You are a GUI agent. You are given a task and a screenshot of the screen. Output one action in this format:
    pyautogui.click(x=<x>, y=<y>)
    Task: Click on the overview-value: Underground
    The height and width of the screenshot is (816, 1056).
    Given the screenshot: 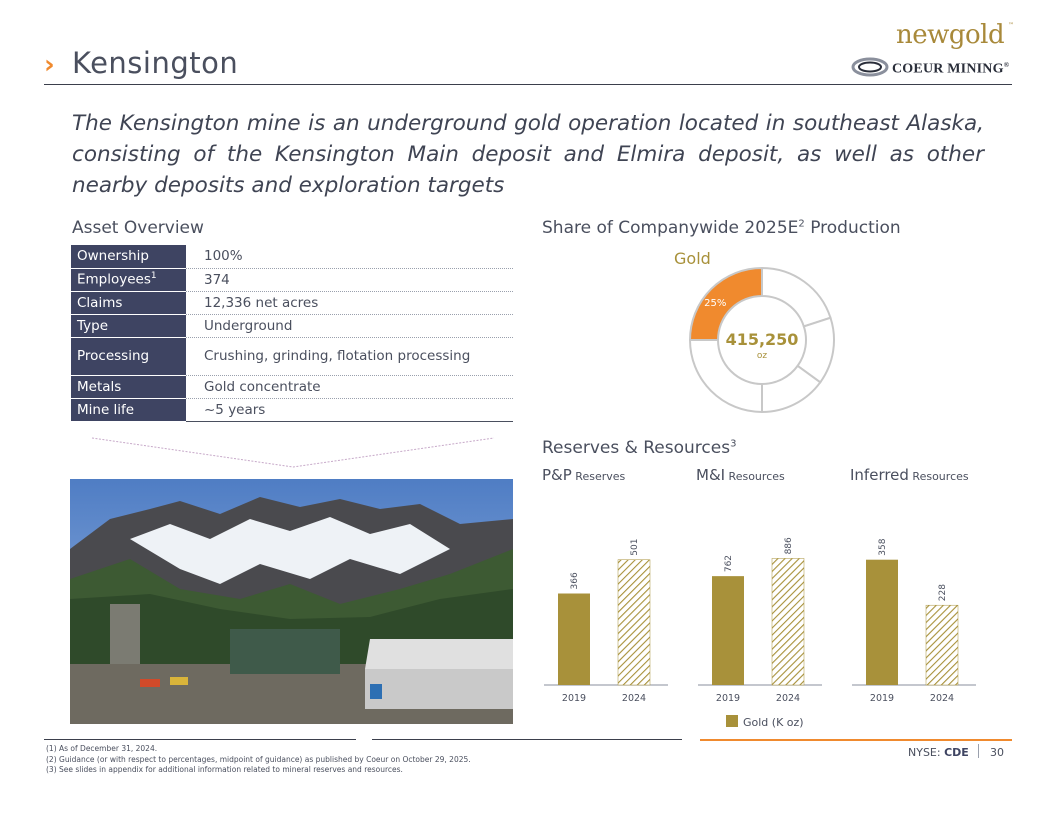 What is the action you would take?
    pyautogui.click(x=349, y=326)
    